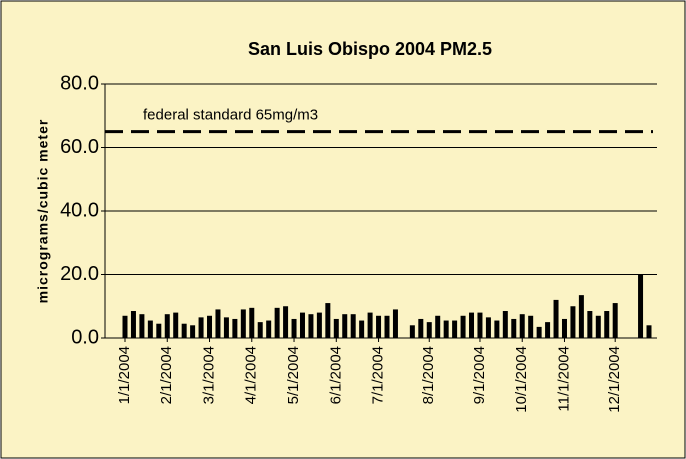  What do you see at coordinates (335, 375) in the screenshot?
I see `x-tick-label: 6/1/2004` at bounding box center [335, 375].